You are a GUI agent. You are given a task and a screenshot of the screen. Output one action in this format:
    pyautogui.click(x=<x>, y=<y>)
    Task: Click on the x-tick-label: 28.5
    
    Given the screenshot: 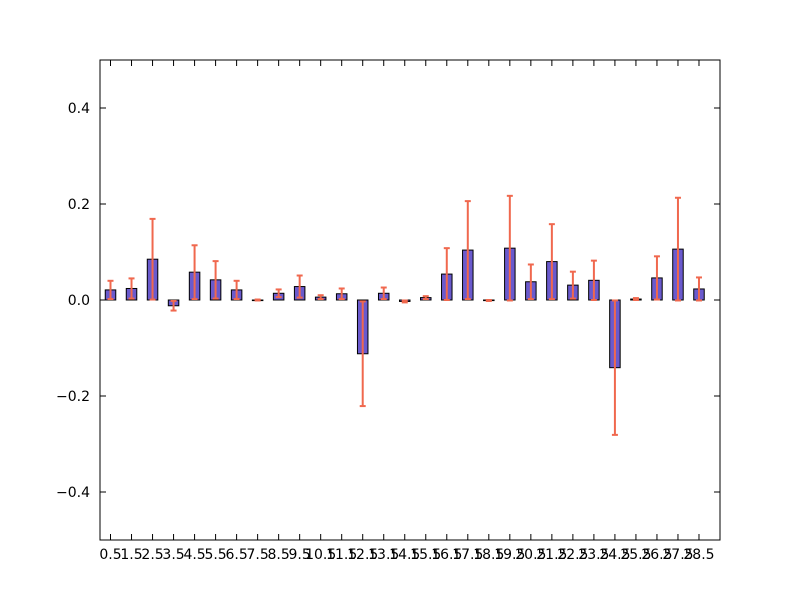 What is the action you would take?
    pyautogui.click(x=698, y=555)
    